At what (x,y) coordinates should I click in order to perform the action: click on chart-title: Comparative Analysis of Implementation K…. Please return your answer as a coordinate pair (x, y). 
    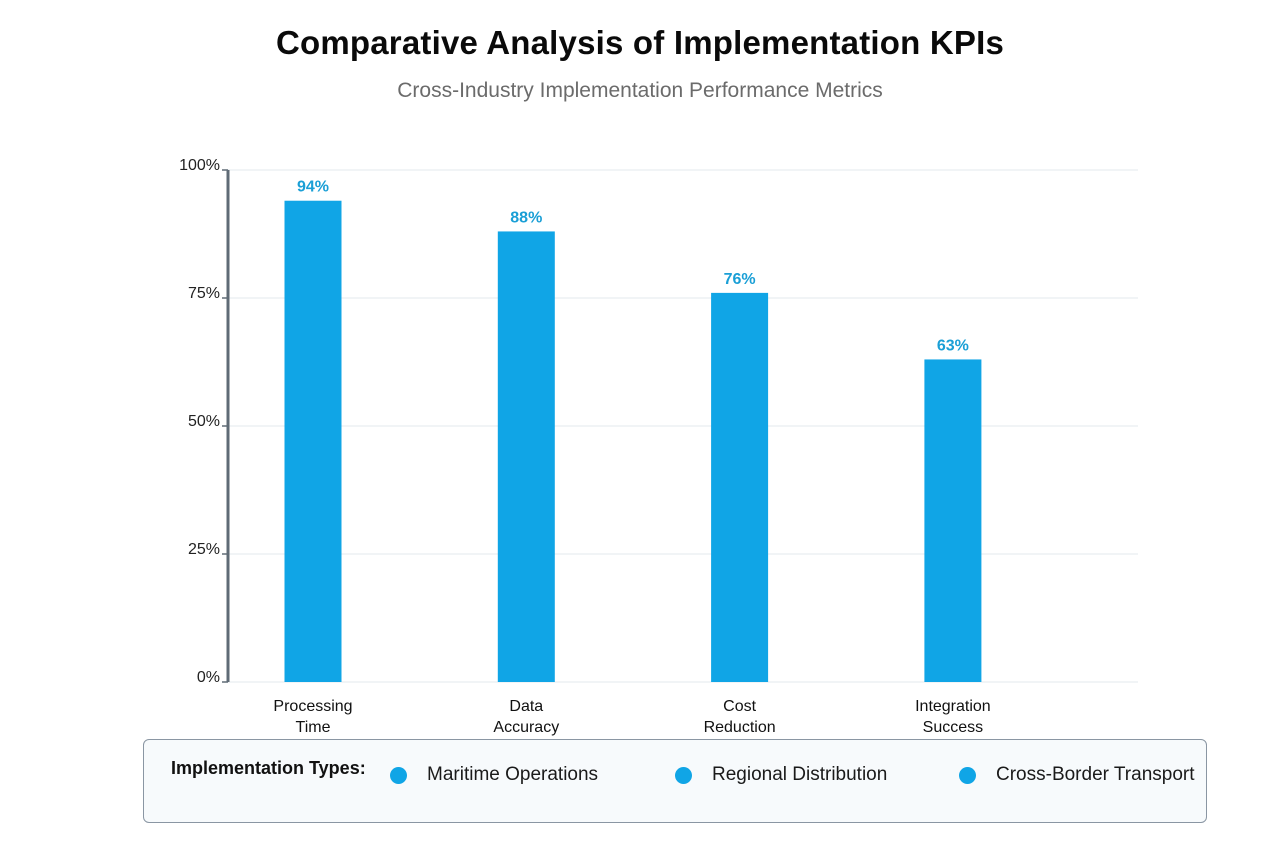
    Looking at the image, I should click on (640, 42).